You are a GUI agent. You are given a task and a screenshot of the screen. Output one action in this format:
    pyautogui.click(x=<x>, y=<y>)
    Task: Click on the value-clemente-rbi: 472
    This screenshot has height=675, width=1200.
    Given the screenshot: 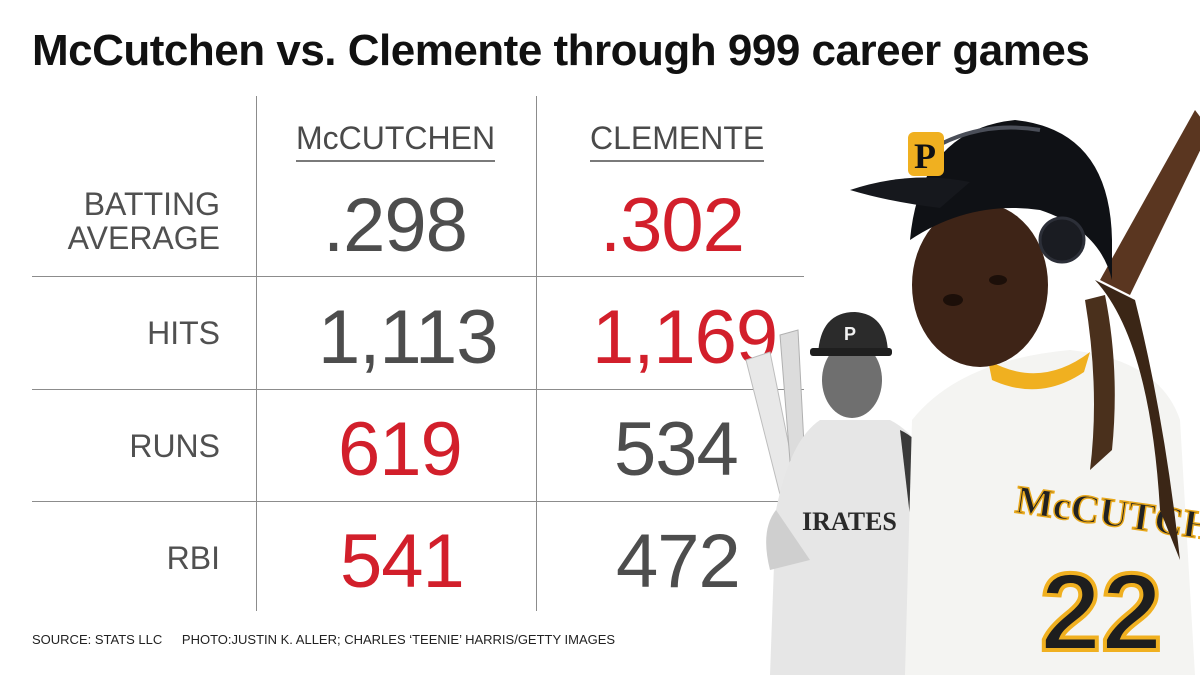 What is the action you would take?
    pyautogui.click(x=678, y=561)
    